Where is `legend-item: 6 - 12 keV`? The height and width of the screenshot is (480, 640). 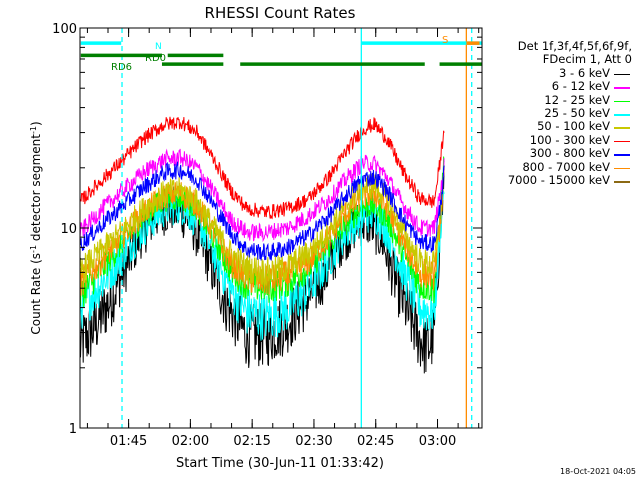 legend-item: 6 - 12 keV is located at coordinates (559, 86).